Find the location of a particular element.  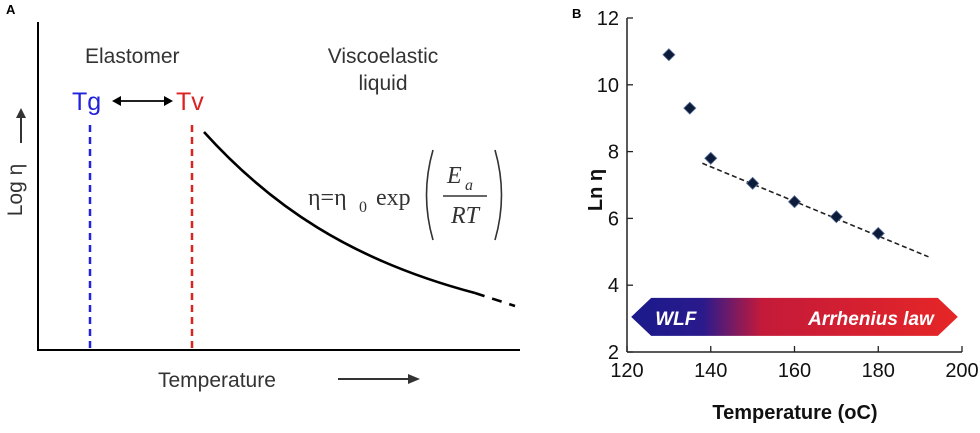

formula-left-paren is located at coordinates (429, 195).